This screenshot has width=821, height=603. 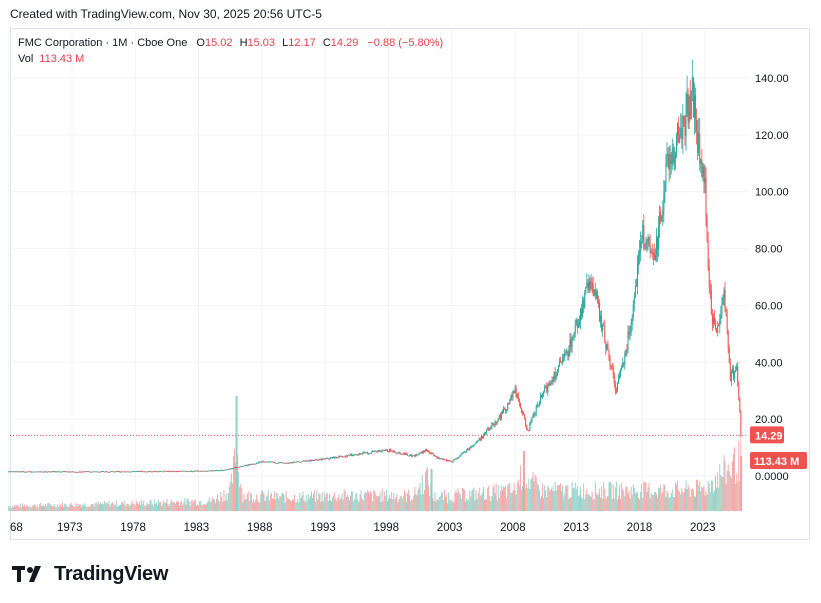 I want to click on tradingview-logo: TradingView, so click(x=90, y=574).